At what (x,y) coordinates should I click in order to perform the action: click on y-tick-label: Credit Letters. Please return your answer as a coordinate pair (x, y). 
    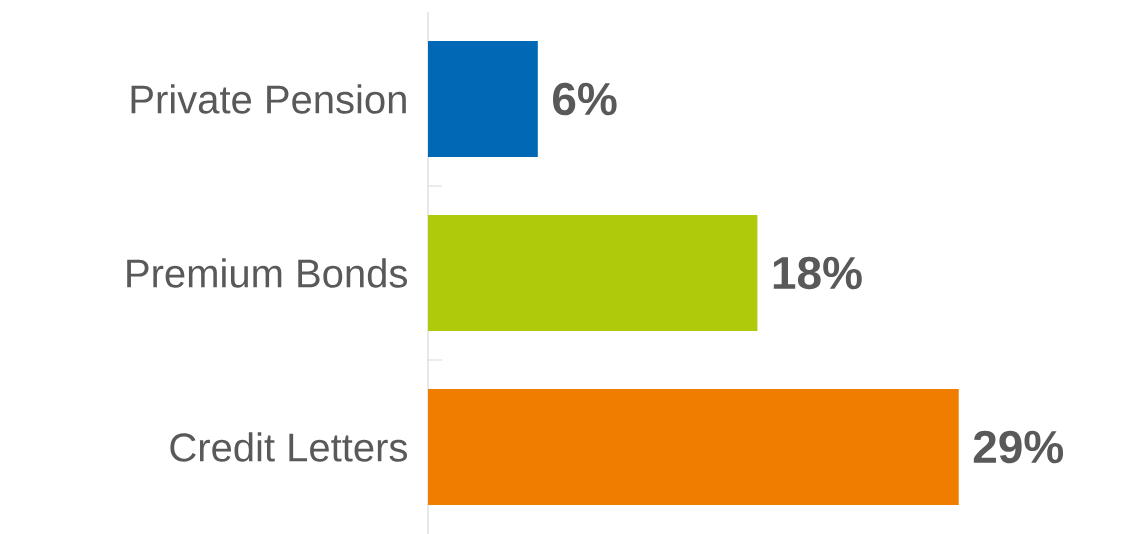
    Looking at the image, I should click on (288, 447).